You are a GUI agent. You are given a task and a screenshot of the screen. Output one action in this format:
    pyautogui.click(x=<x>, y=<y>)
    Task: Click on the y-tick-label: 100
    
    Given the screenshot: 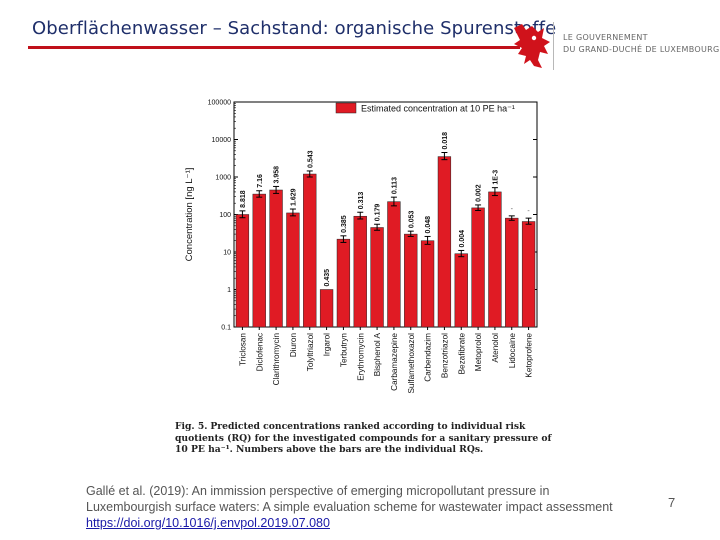 What is the action you would take?
    pyautogui.click(x=225, y=215)
    